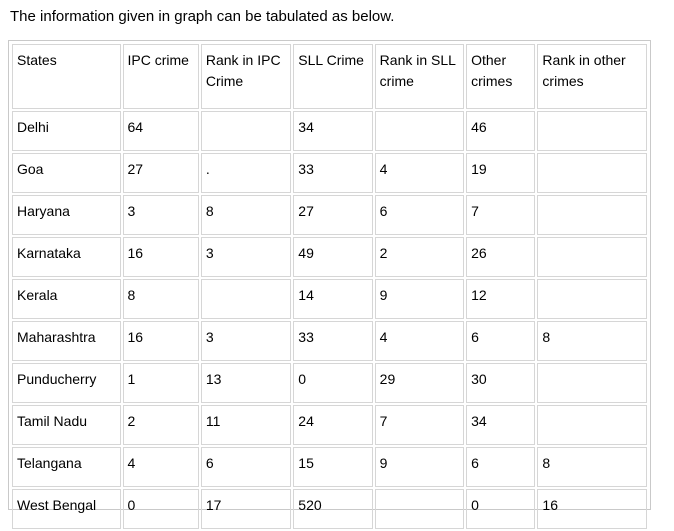 Image resolution: width=674 pixels, height=531 pixels. I want to click on table-cell: 24, so click(333, 425).